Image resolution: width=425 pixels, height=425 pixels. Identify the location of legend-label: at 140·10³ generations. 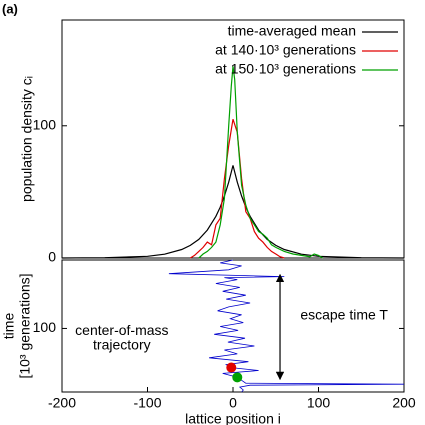
(285, 50).